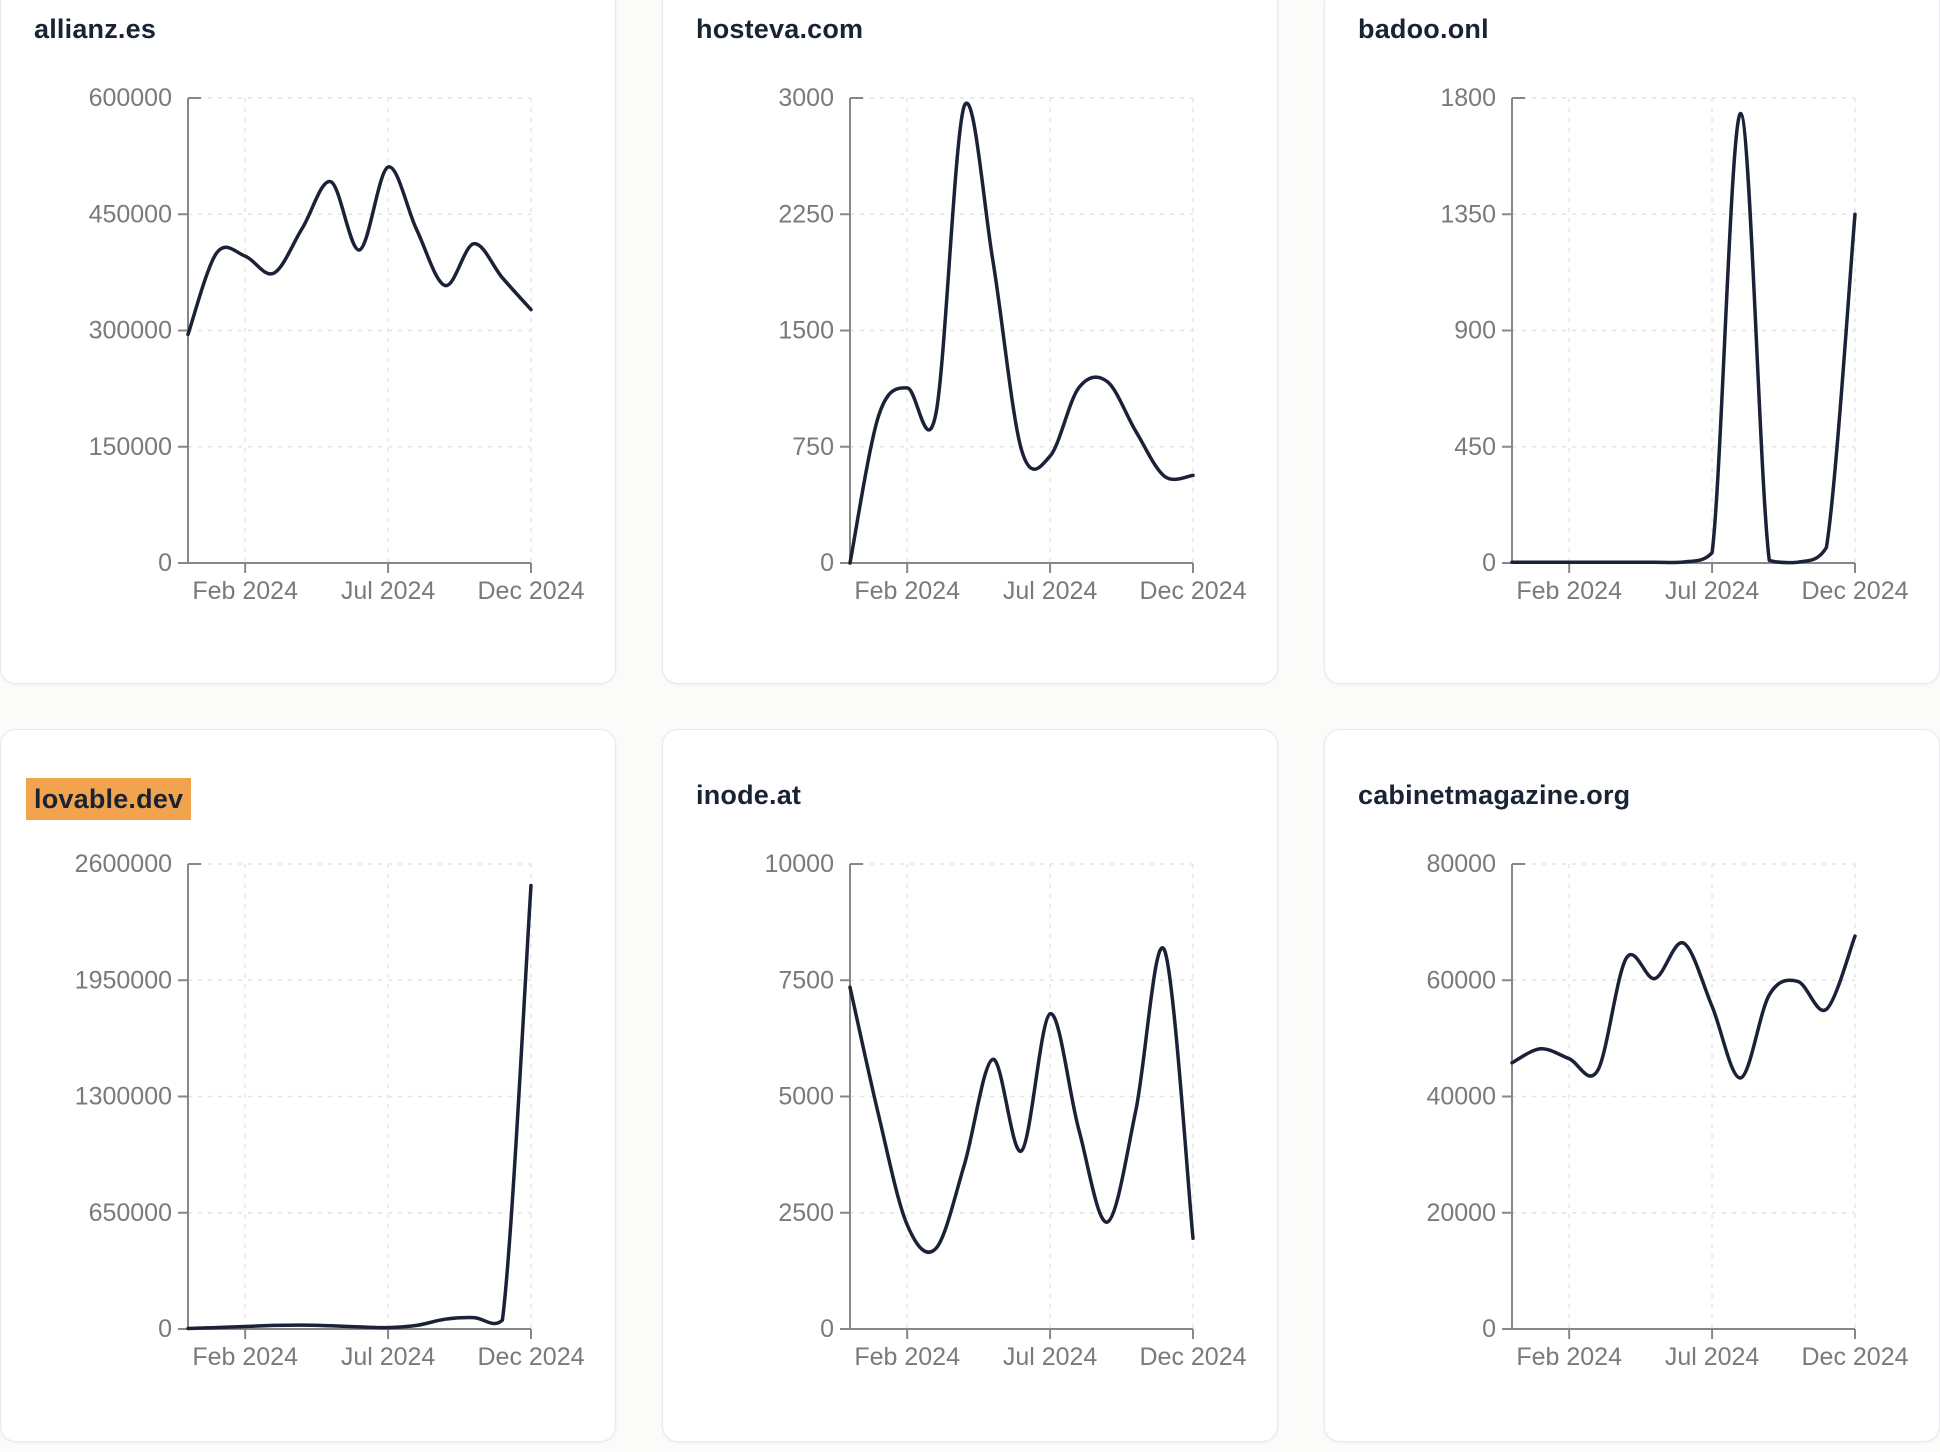 Image resolution: width=1940 pixels, height=1452 pixels. What do you see at coordinates (799, 864) in the screenshot?
I see `svg-text: 10000` at bounding box center [799, 864].